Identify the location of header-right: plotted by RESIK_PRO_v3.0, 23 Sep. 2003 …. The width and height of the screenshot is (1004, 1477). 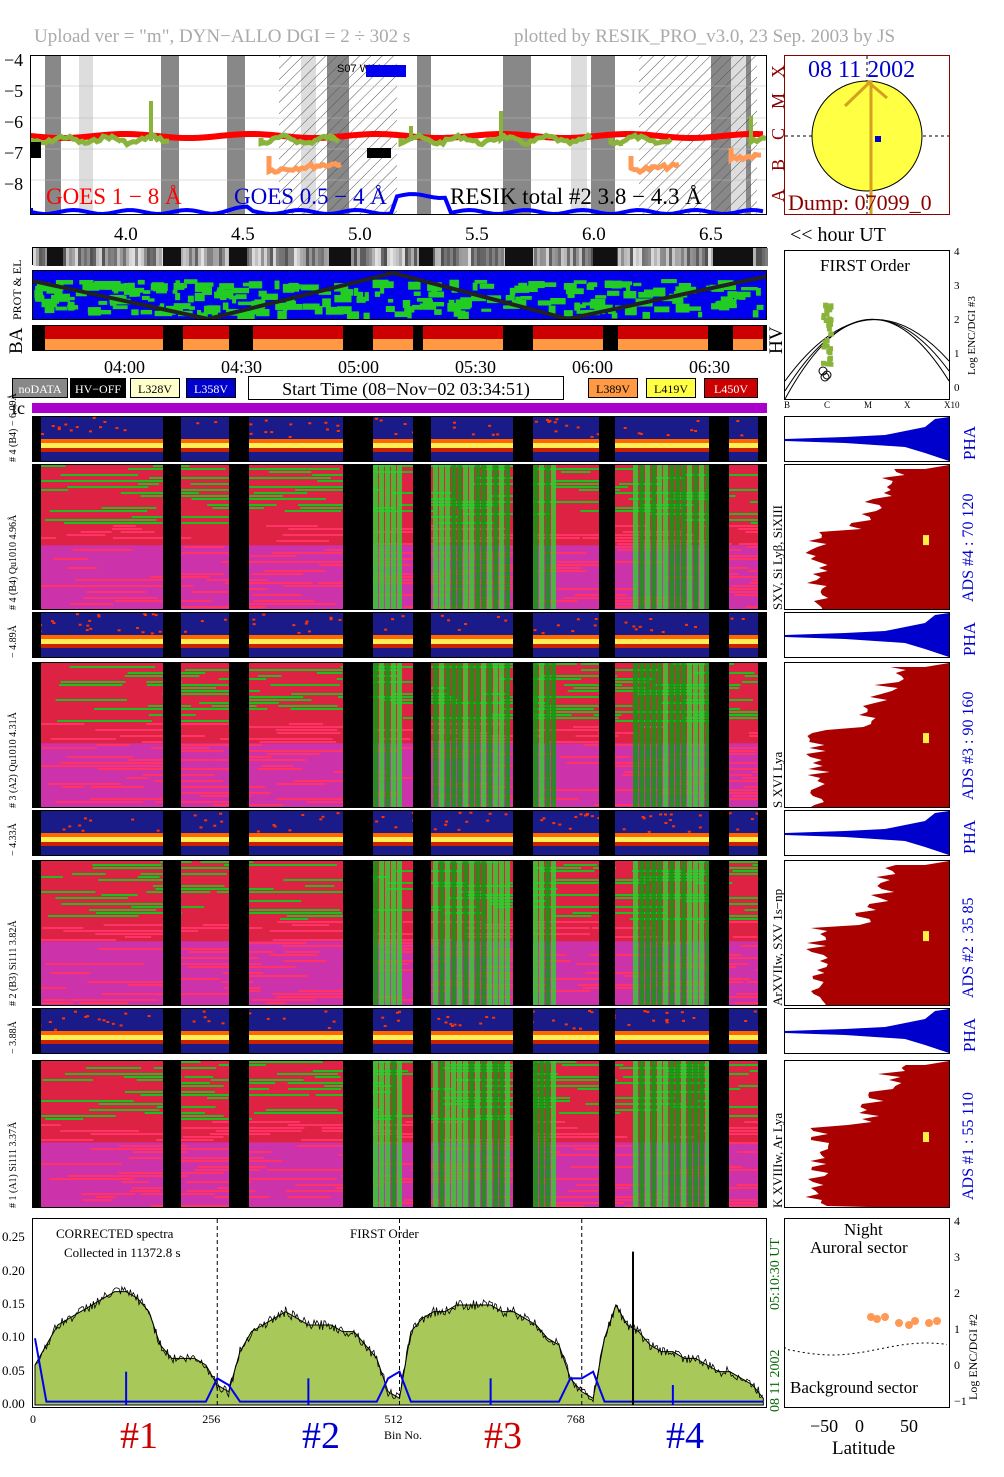
(705, 36).